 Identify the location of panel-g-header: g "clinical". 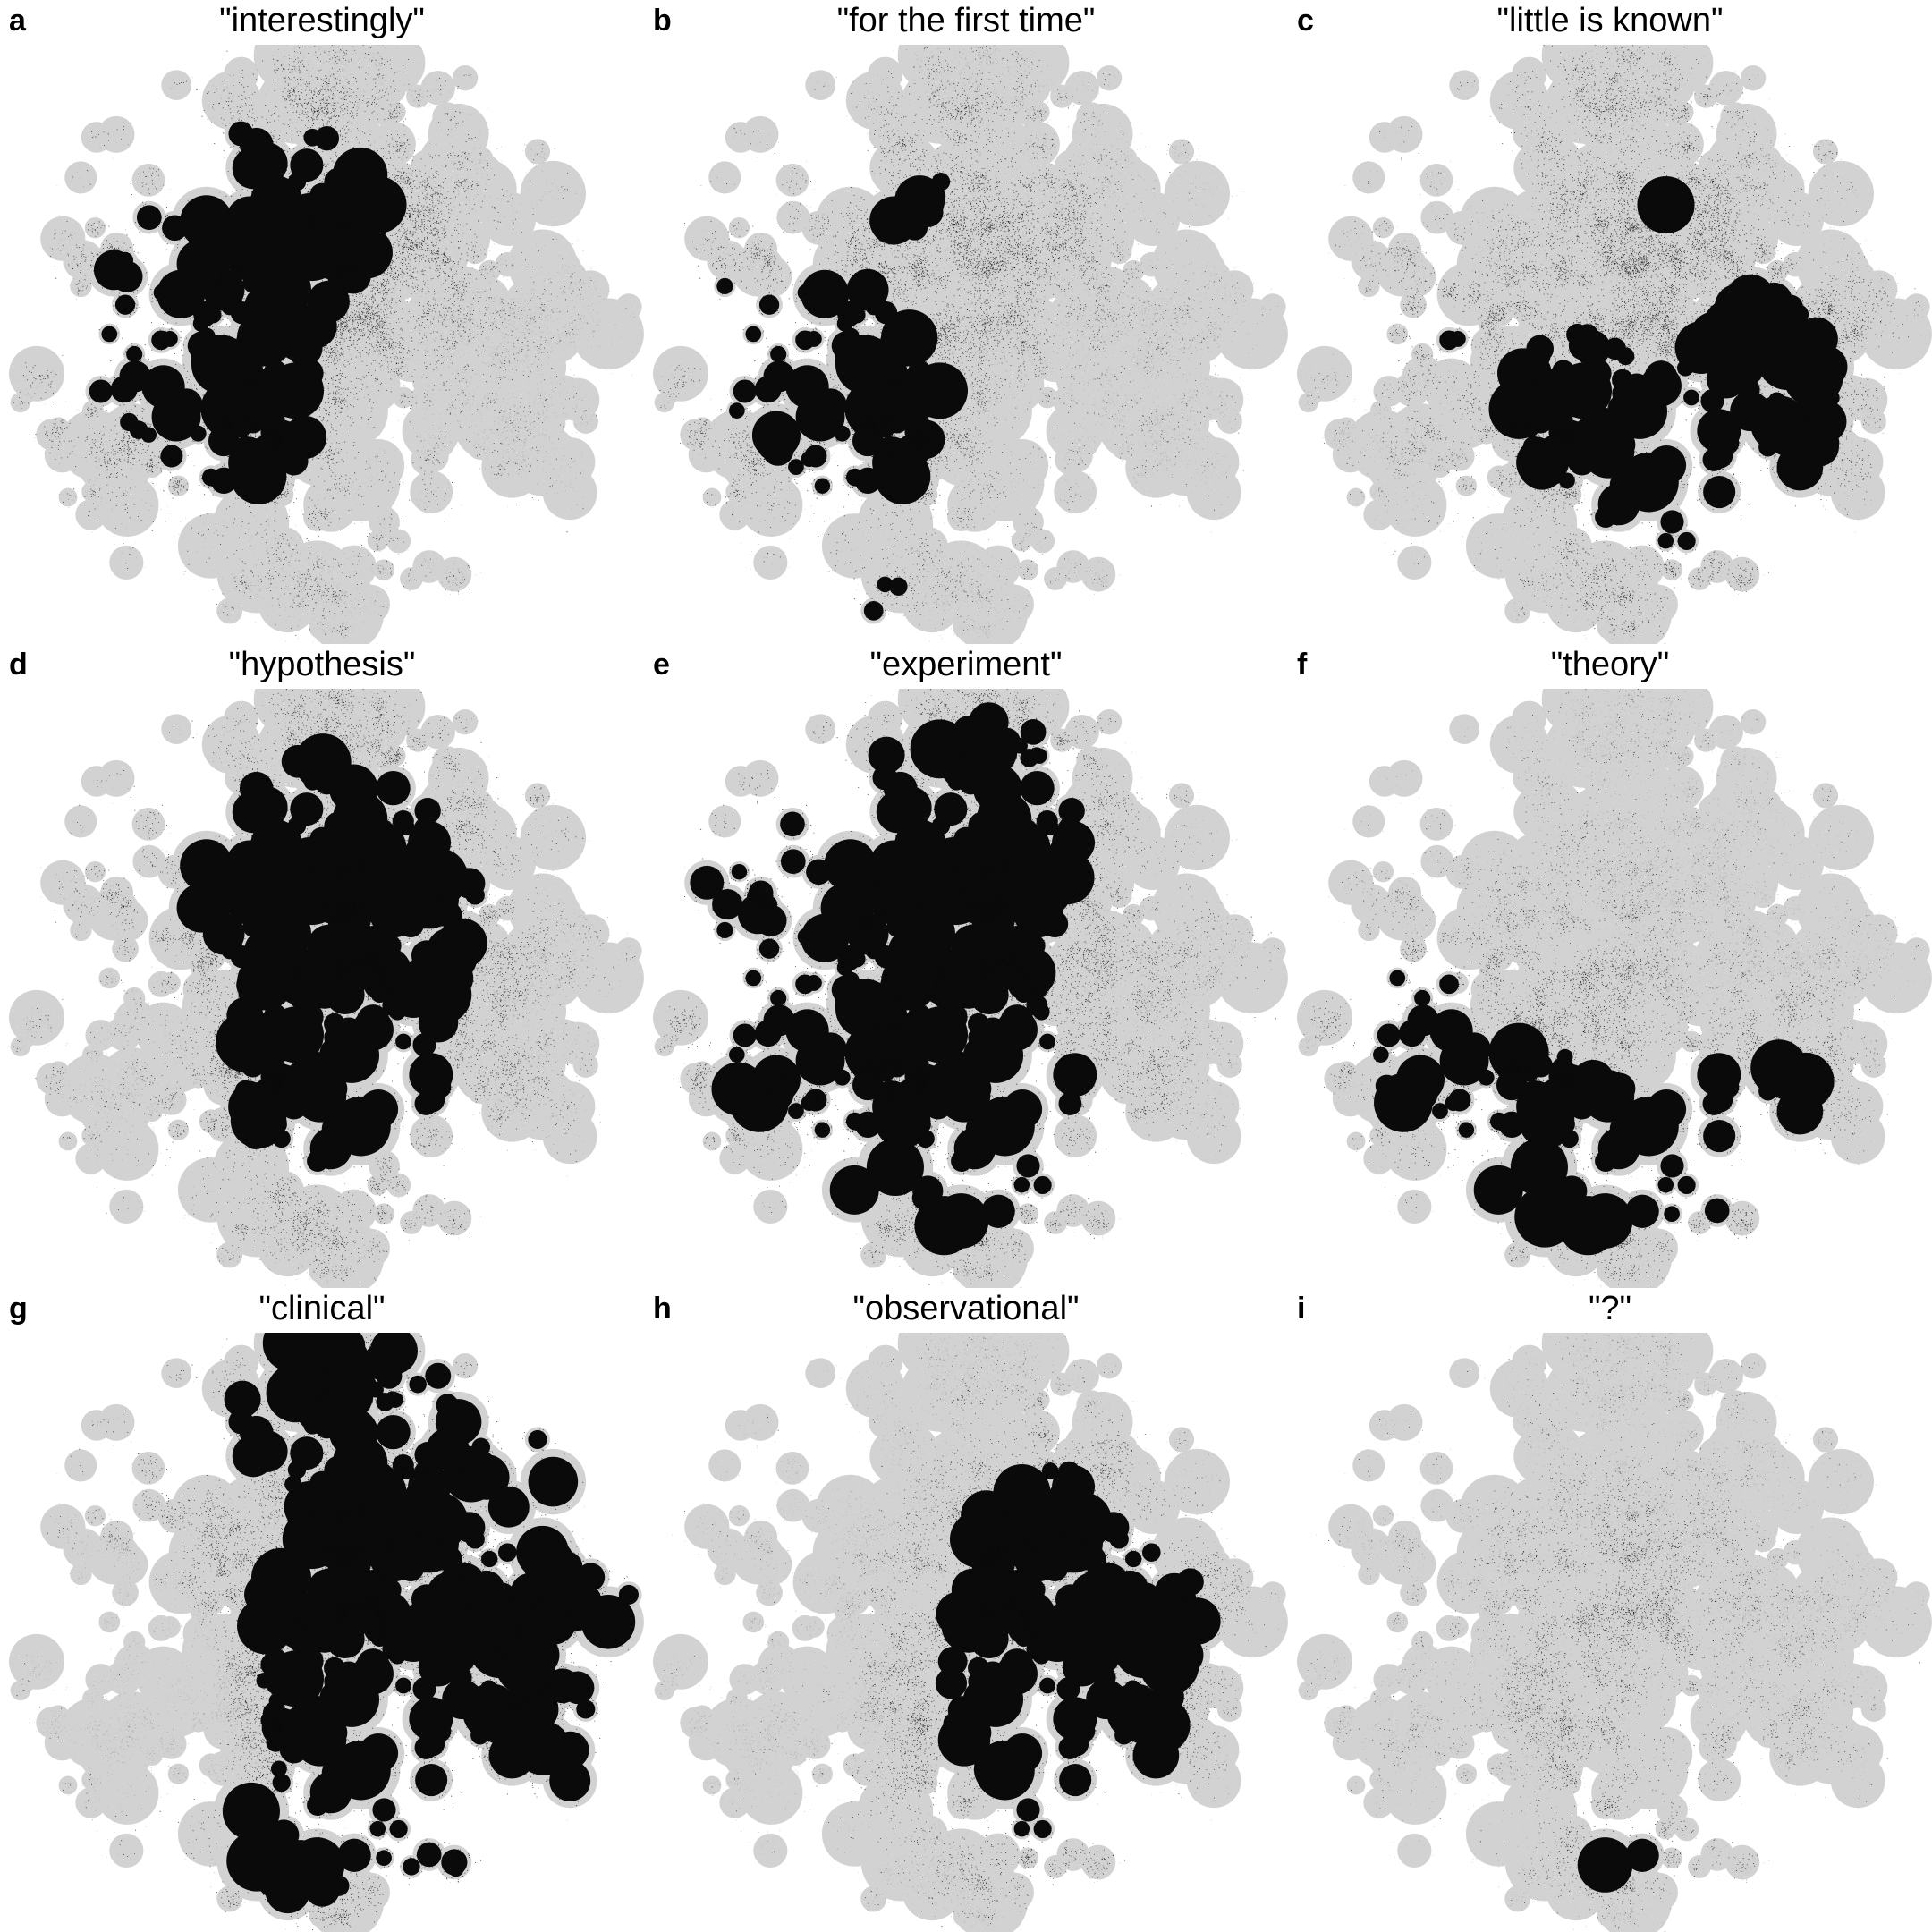
(322, 1310).